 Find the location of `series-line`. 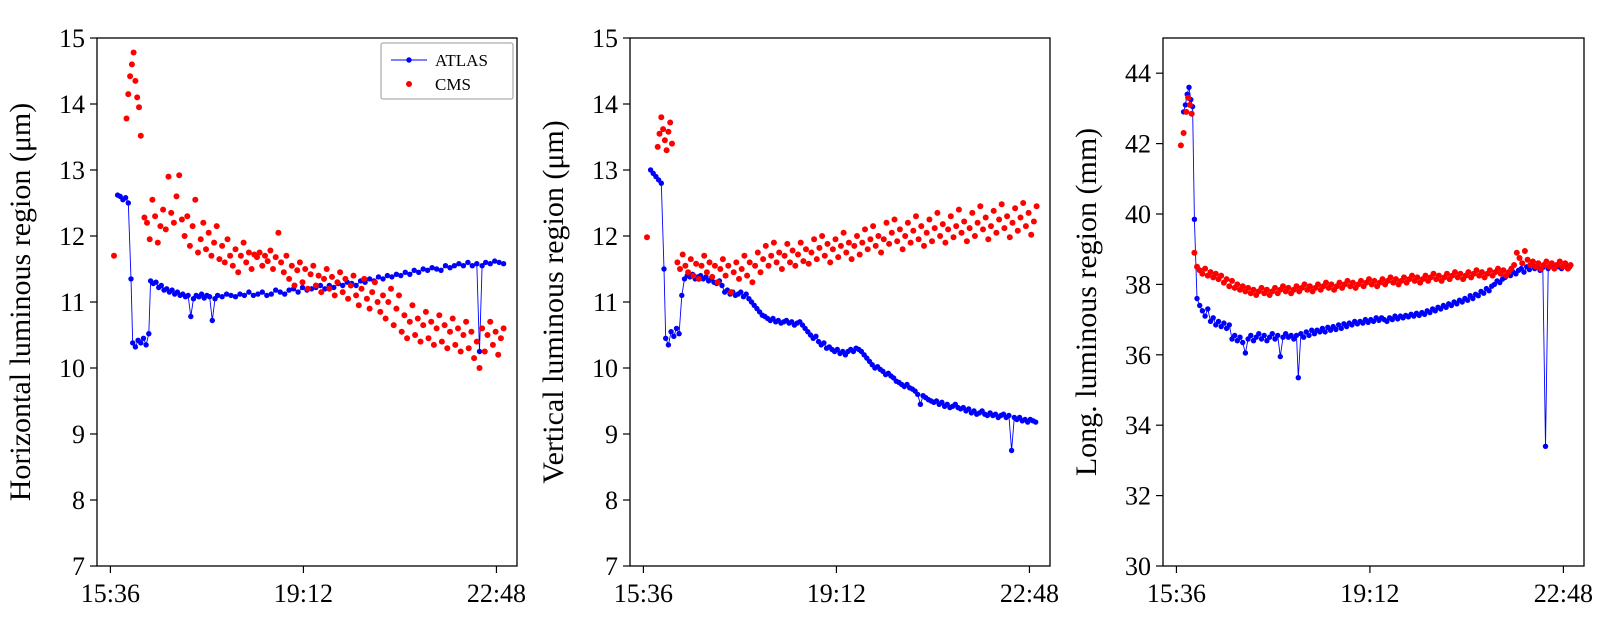

series-line is located at coordinates (843, 310).